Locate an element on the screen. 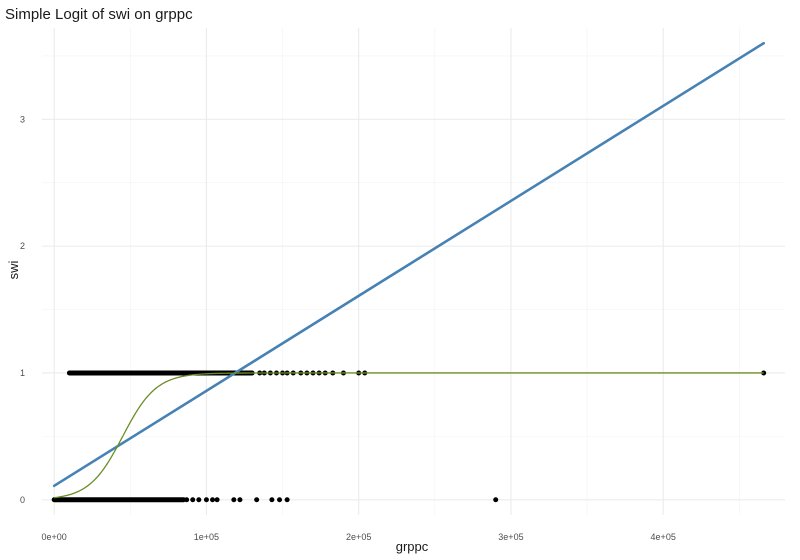  x-tick-label: 2e+05 is located at coordinates (358, 537).